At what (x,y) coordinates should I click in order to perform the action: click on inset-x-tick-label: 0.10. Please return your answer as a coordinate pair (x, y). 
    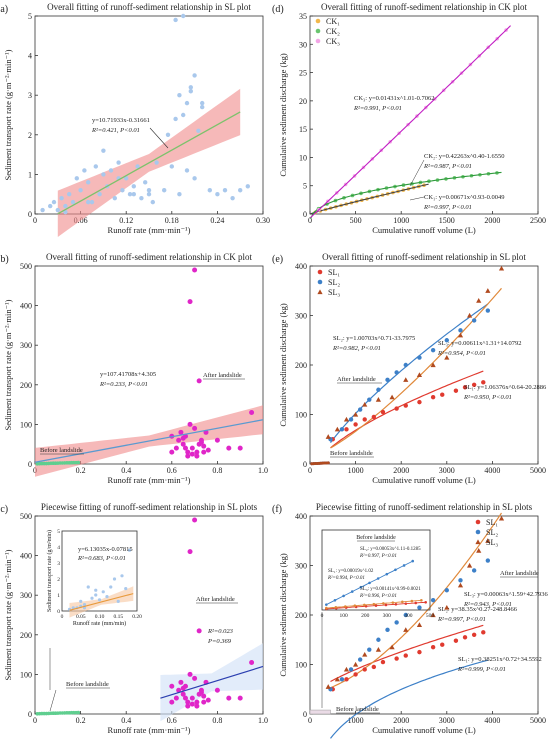
    Looking at the image, I should click on (100, 617).